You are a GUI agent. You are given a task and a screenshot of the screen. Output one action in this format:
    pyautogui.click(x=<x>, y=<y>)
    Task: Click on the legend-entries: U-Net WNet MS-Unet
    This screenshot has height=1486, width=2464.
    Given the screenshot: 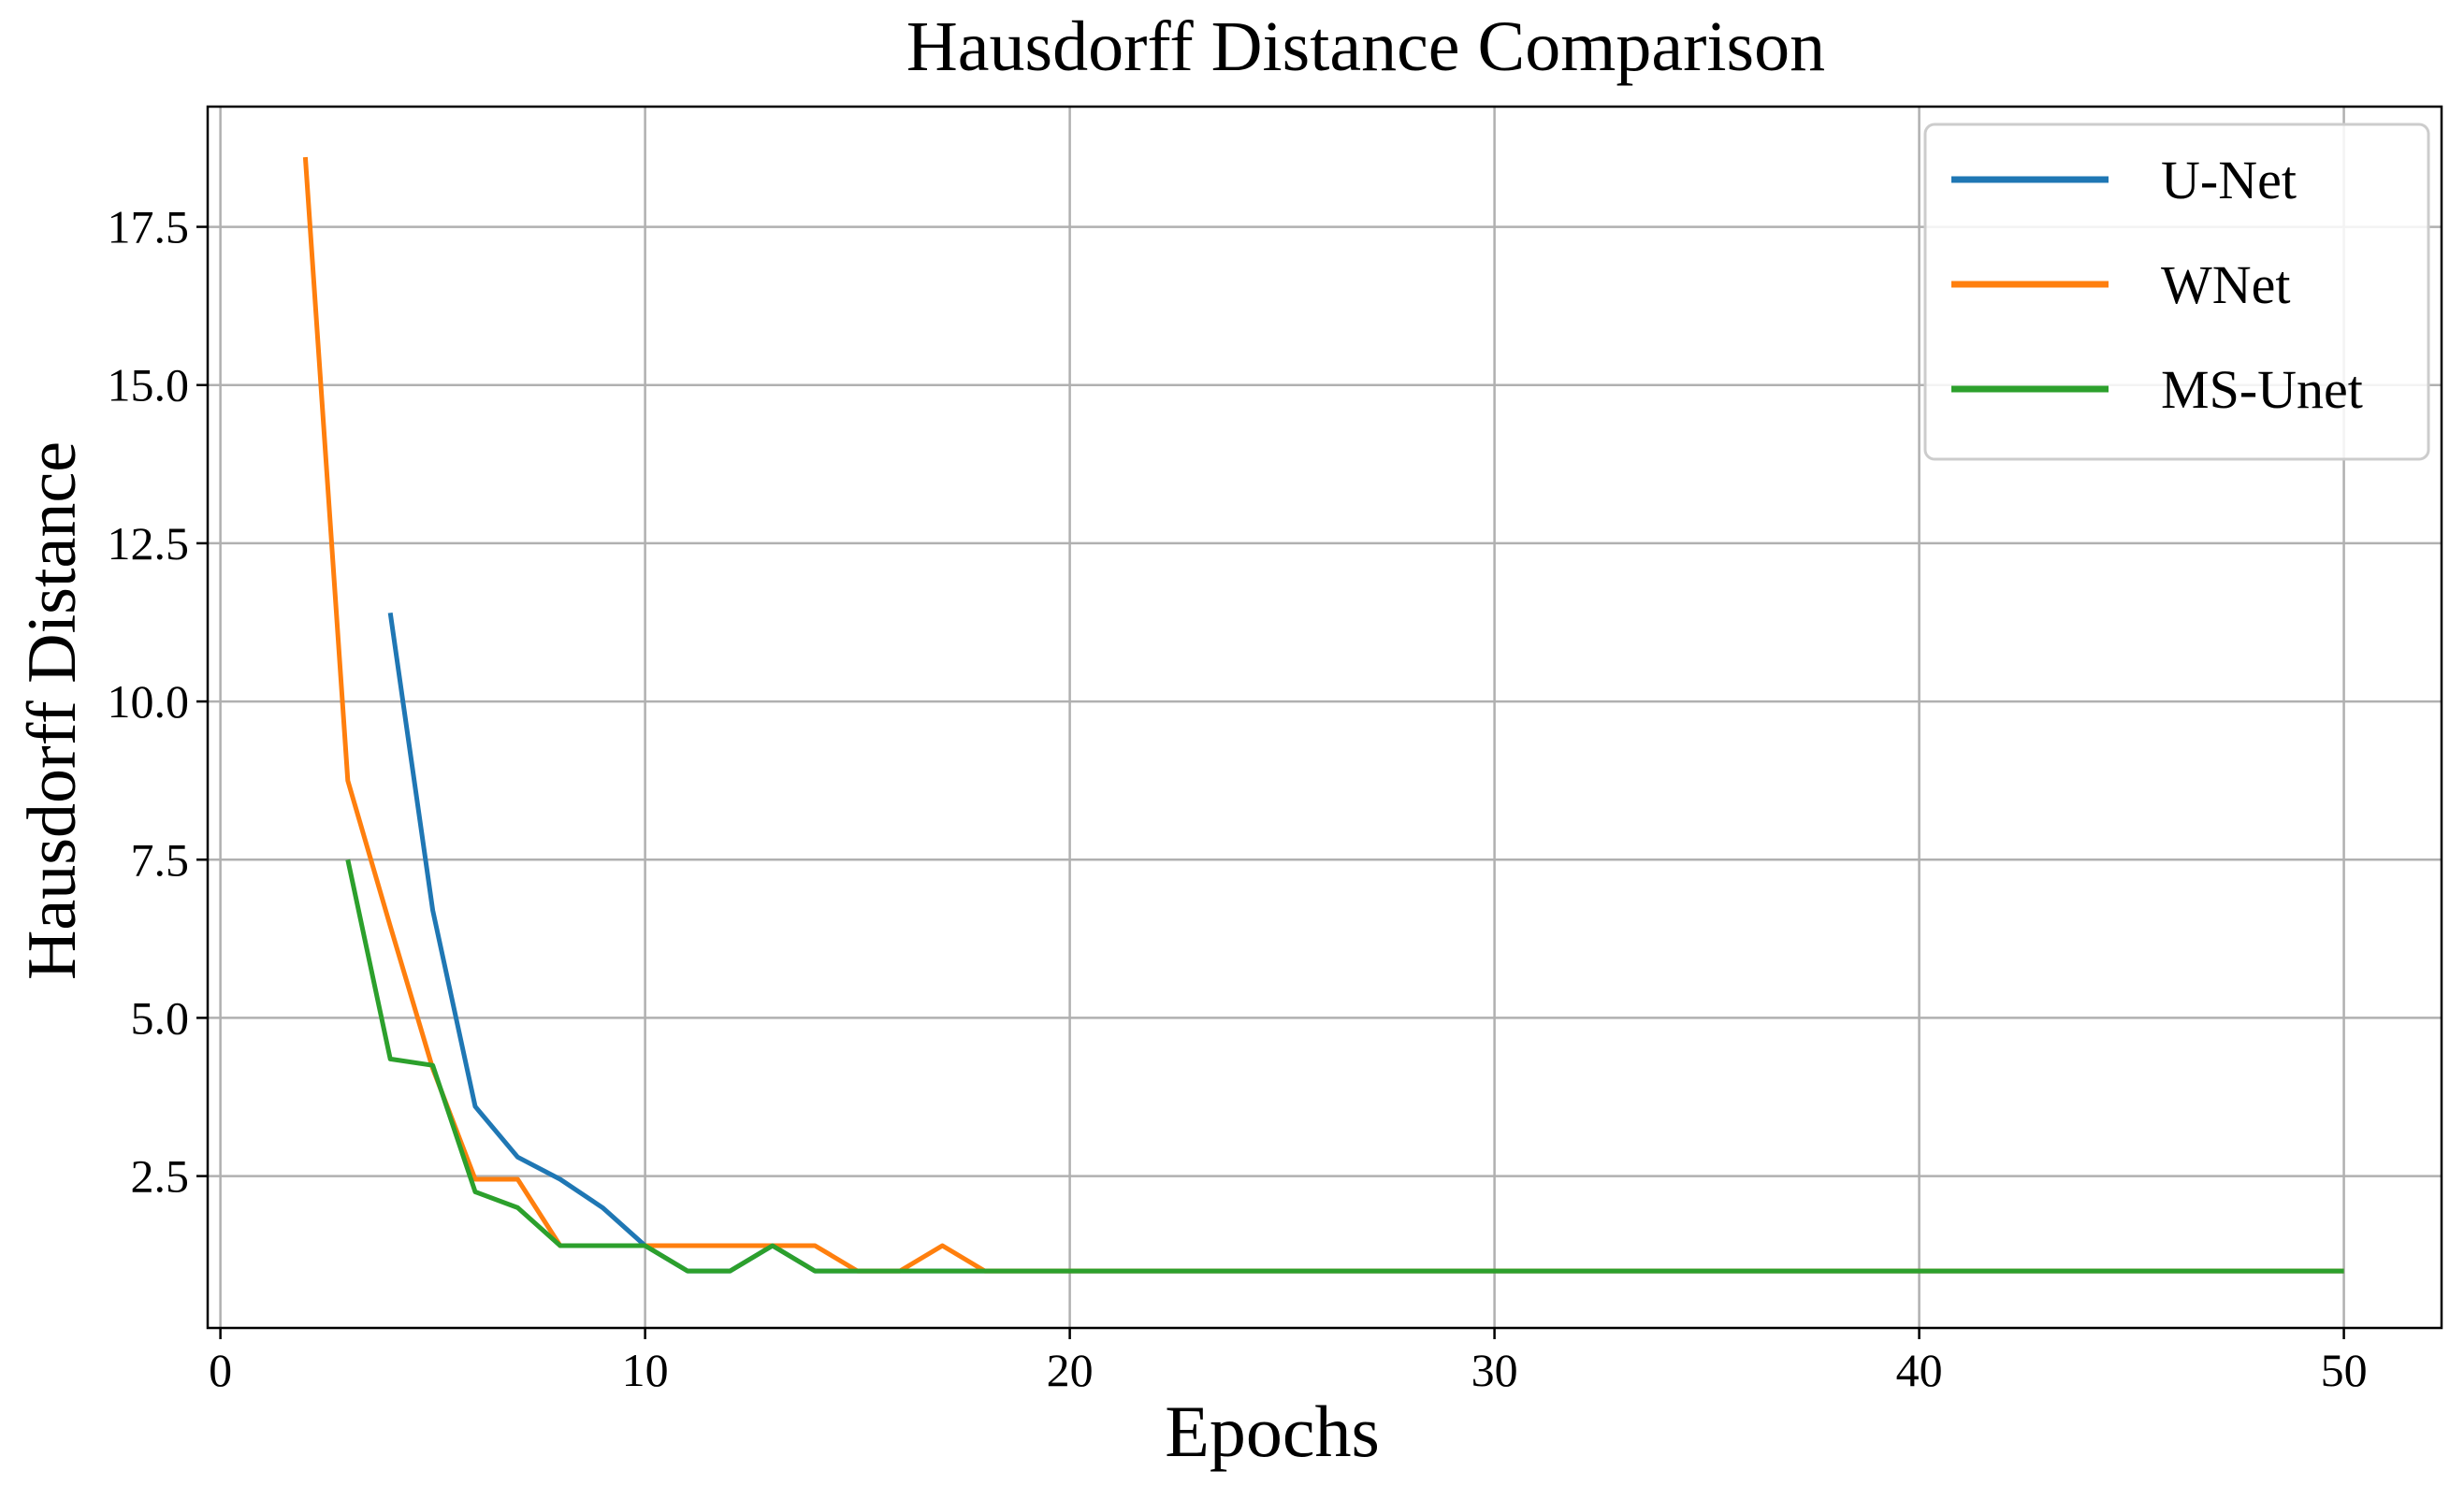 What is the action you would take?
    pyautogui.click(x=2157, y=285)
    